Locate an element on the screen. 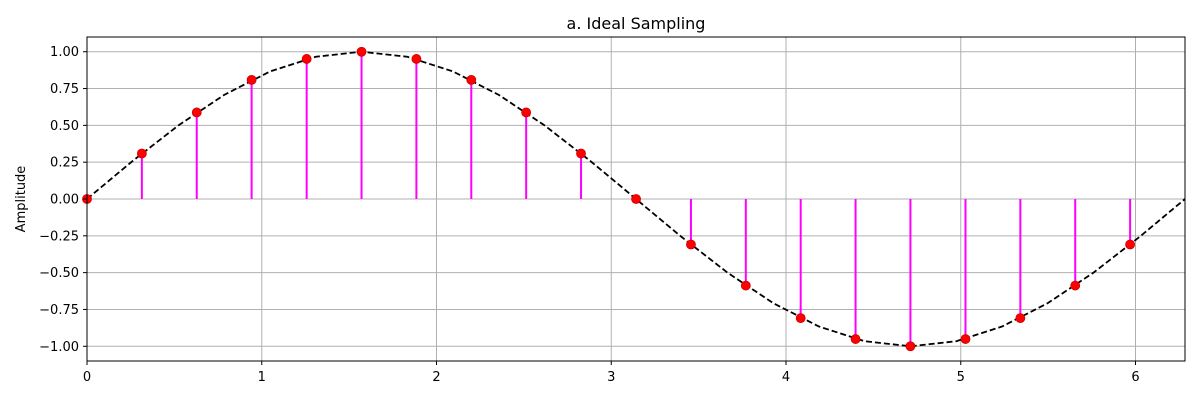 The image size is (1200, 404). y-tick-label: 1.00 is located at coordinates (64, 52).